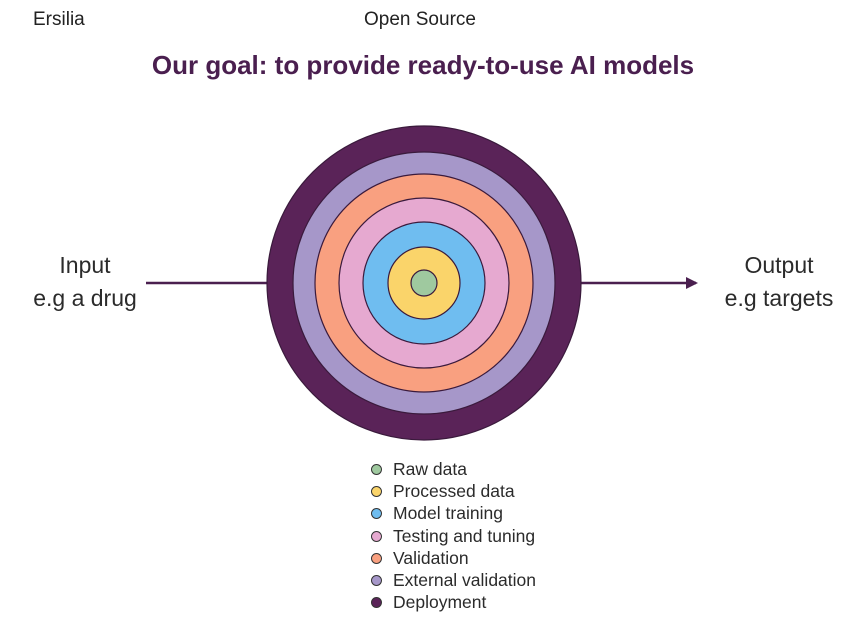  What do you see at coordinates (59, 19) in the screenshot?
I see `brand-name: Ersilia` at bounding box center [59, 19].